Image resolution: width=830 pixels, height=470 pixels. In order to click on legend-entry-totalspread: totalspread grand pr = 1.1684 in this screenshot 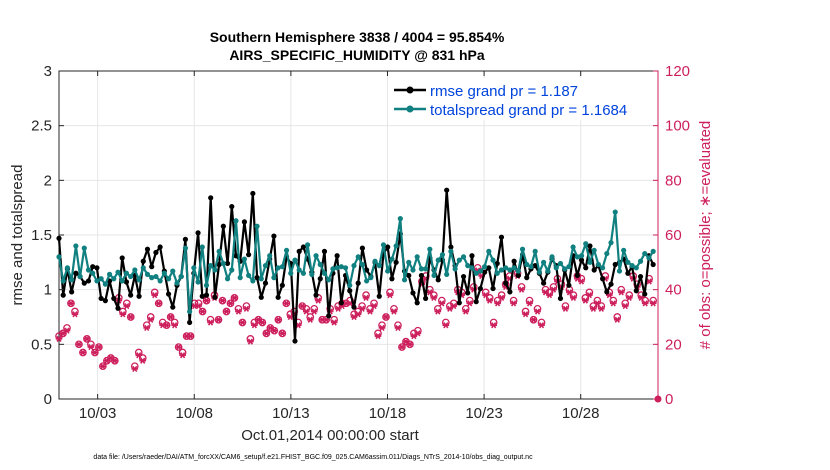, I will do `click(528, 110)`.